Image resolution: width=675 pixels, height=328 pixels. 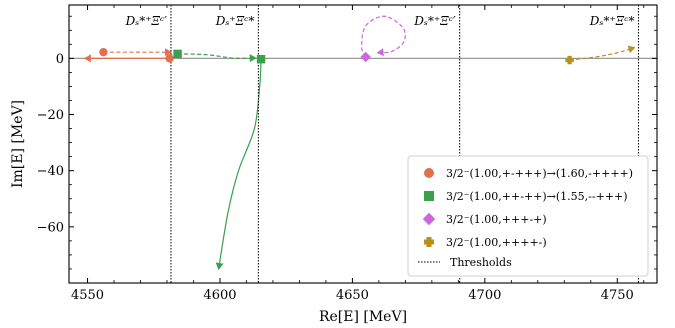 What do you see at coordinates (352, 295) in the screenshot?
I see `x-tick-label: 4650` at bounding box center [352, 295].